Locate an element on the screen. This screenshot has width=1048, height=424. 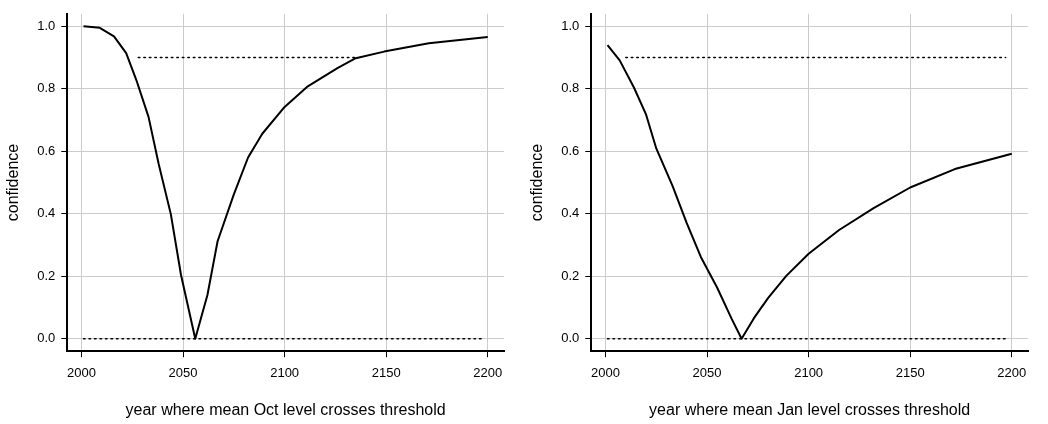
x-axis-title: year where mean Oct level crosses threshold is located at coordinates (285, 409).